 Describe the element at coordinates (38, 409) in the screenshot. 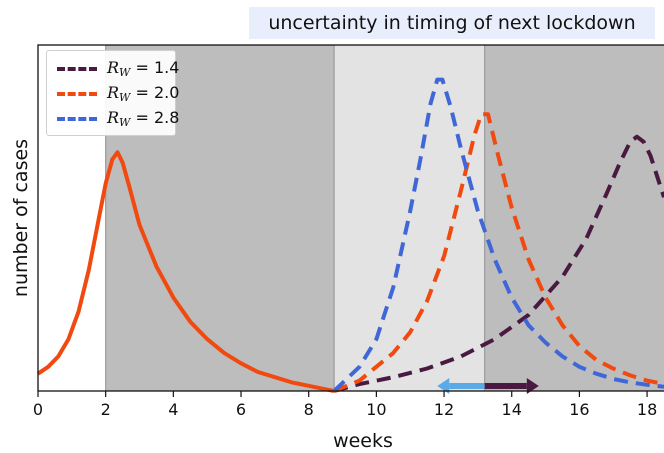

I see `x-tick-label: 0` at that location.